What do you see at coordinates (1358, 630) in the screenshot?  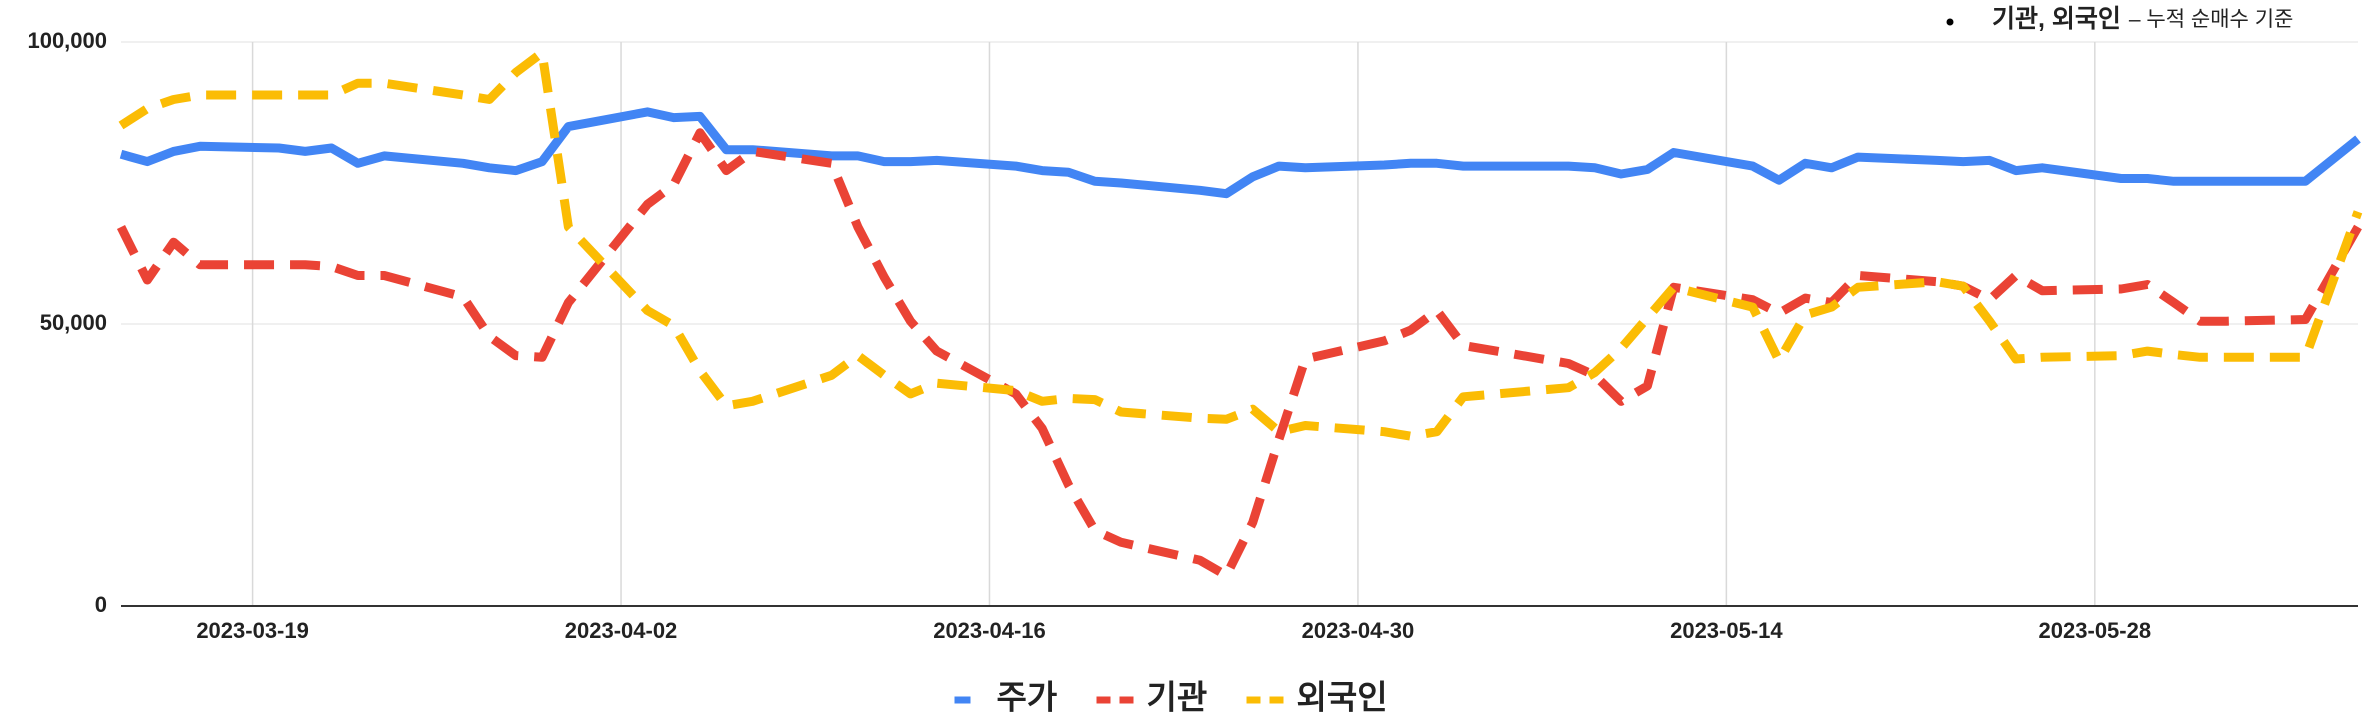 I see `x-tick-label: 2023-04-30` at bounding box center [1358, 630].